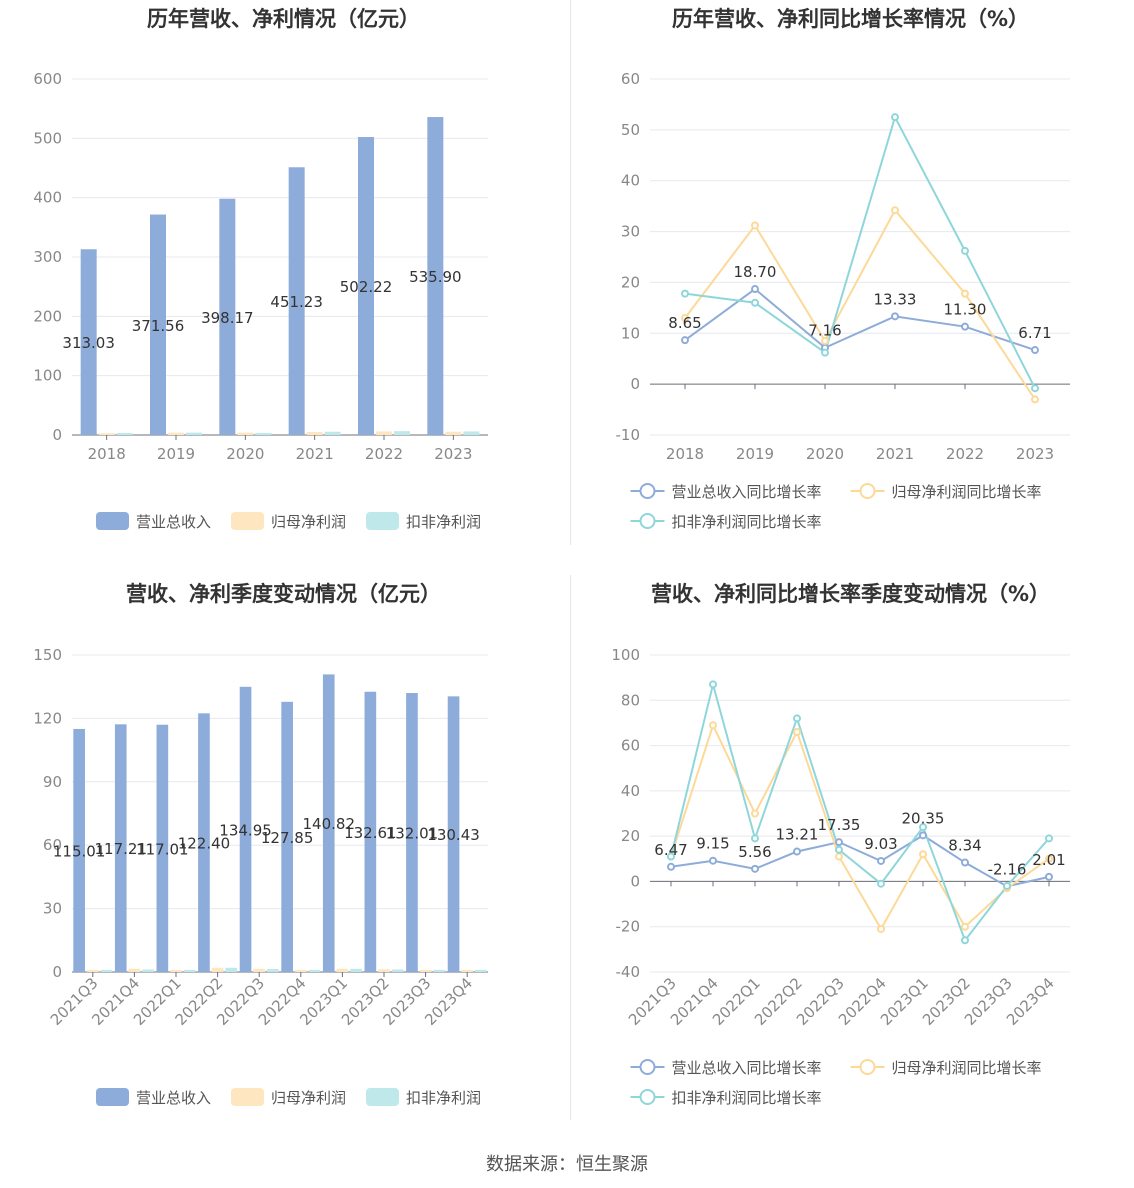 This screenshot has width=1134, height=1188. I want to click on y-tick-label: 400, so click(47, 198).